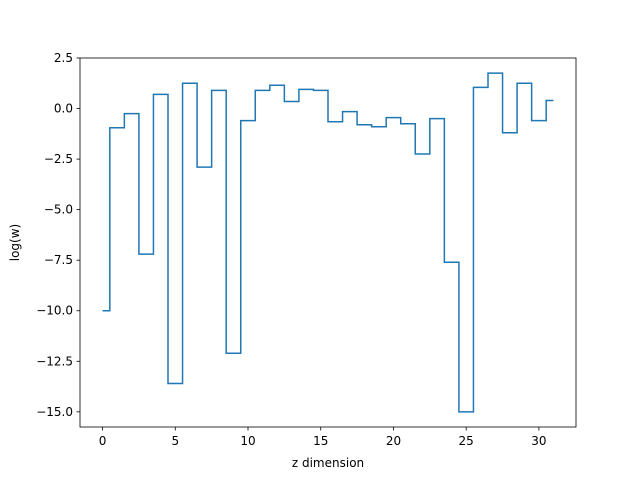  I want to click on x-axis-ticks: 0 5 10 15 20 25 30, so click(323, 437).